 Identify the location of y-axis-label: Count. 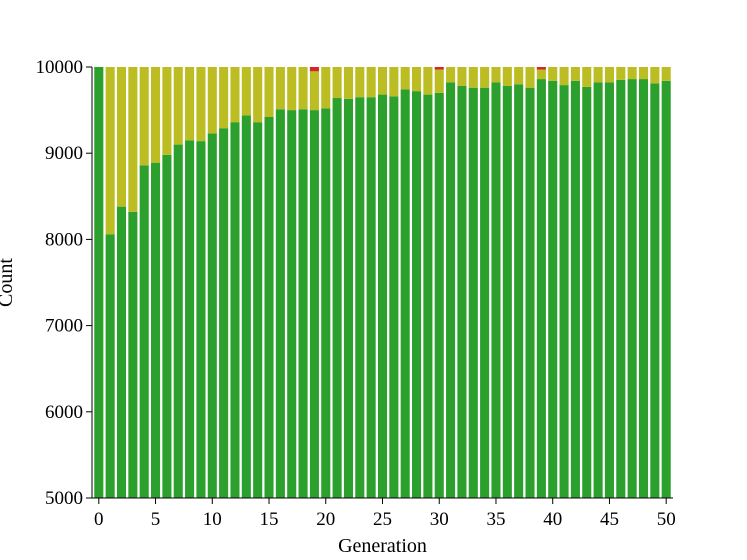
(8, 282).